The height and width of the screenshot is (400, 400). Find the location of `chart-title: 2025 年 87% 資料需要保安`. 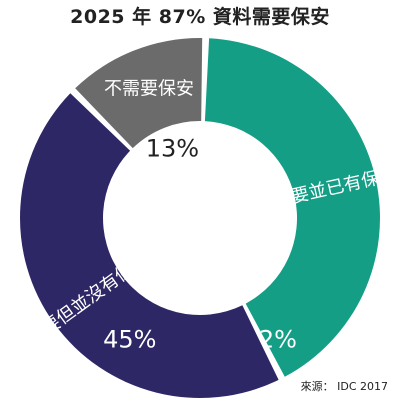

chart-title: 2025 年 87% 資料需要保安 is located at coordinates (200, 17).